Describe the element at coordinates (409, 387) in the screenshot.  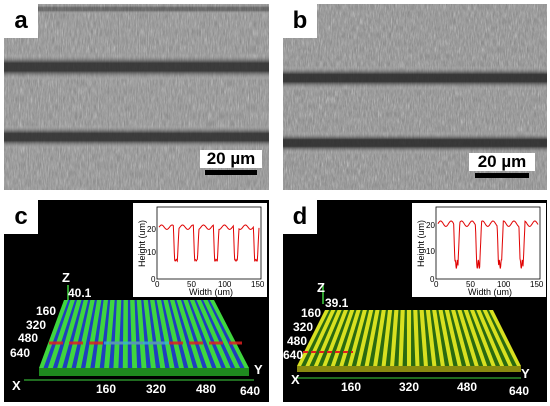
I see `width-tick: 320` at that location.